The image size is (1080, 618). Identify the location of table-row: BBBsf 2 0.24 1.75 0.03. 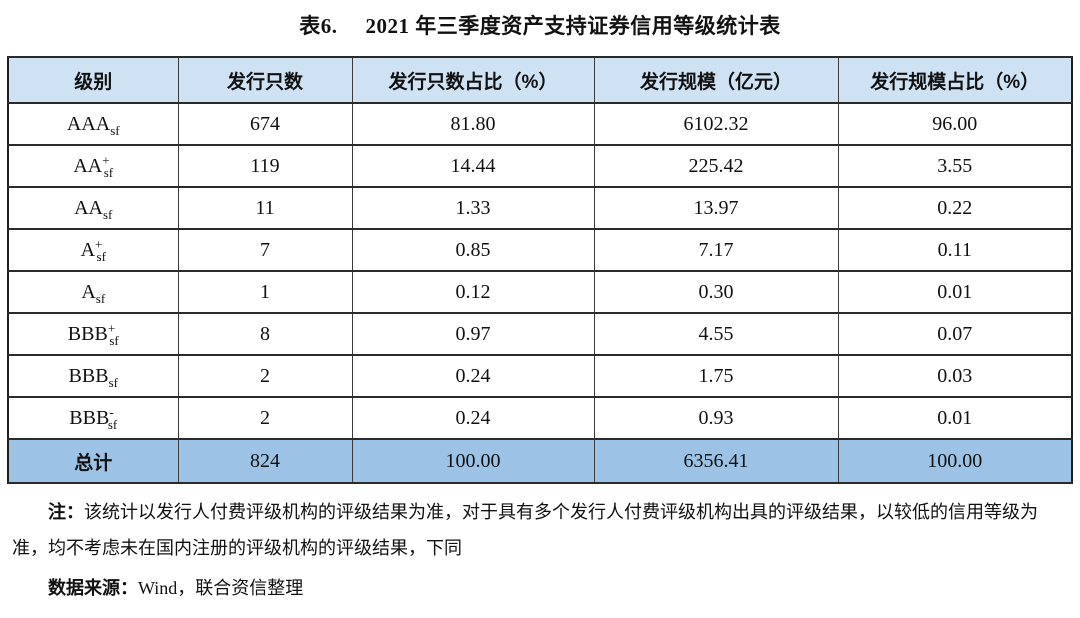
(540, 376).